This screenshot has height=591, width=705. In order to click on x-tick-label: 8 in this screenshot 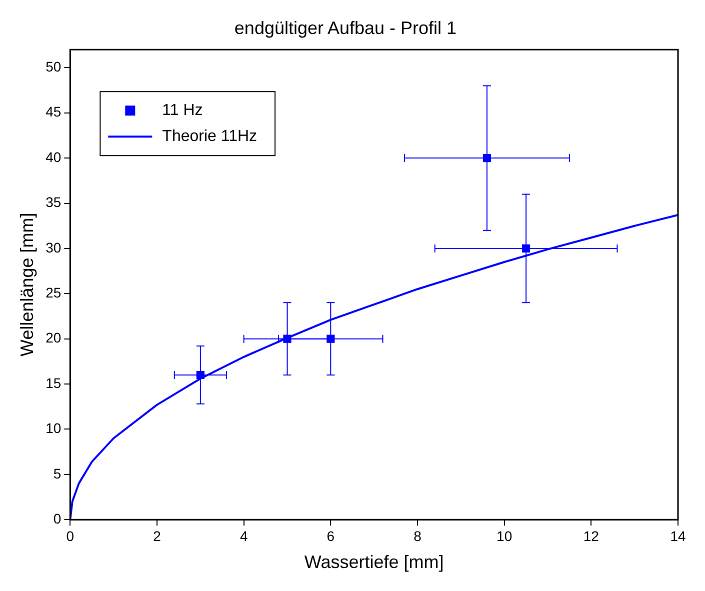, I will do `click(418, 536)`.